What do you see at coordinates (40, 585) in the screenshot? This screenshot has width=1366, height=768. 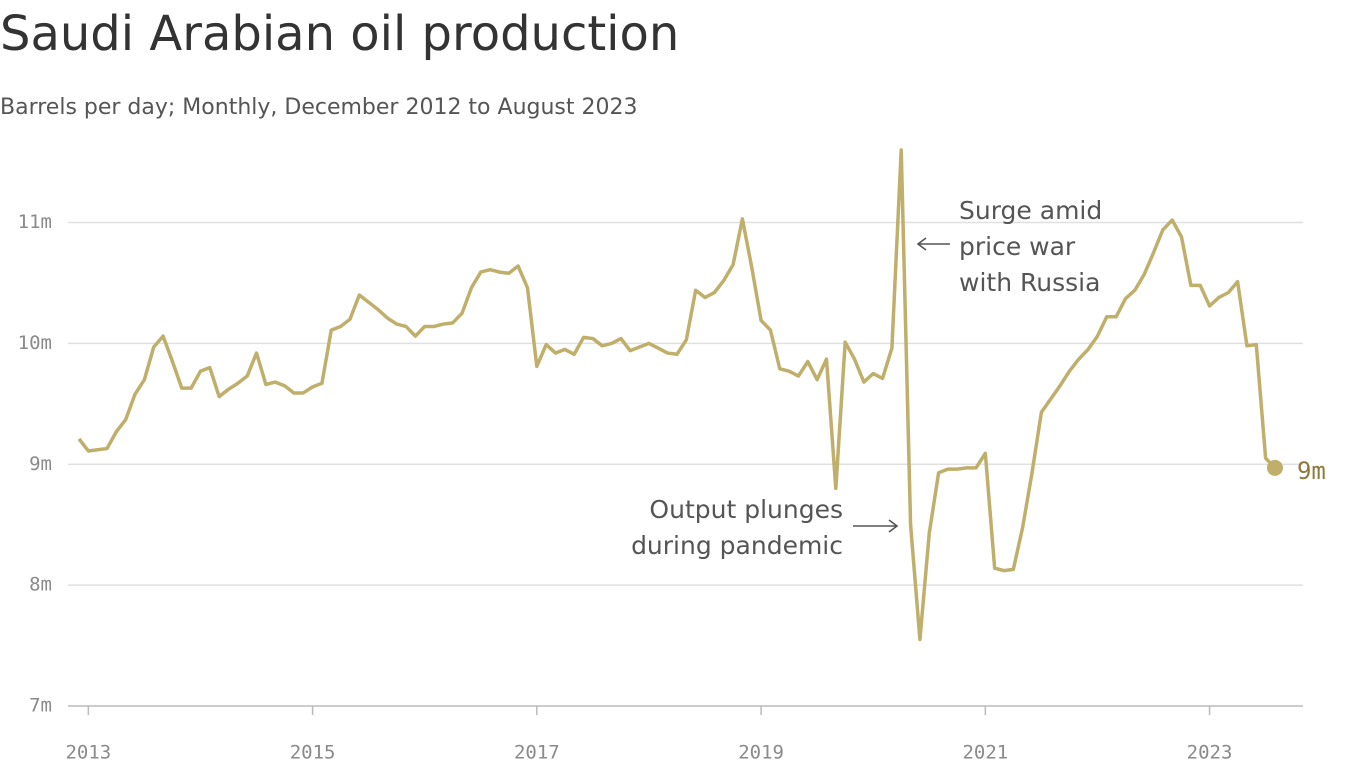 I see `y-tick-label: 8m` at bounding box center [40, 585].